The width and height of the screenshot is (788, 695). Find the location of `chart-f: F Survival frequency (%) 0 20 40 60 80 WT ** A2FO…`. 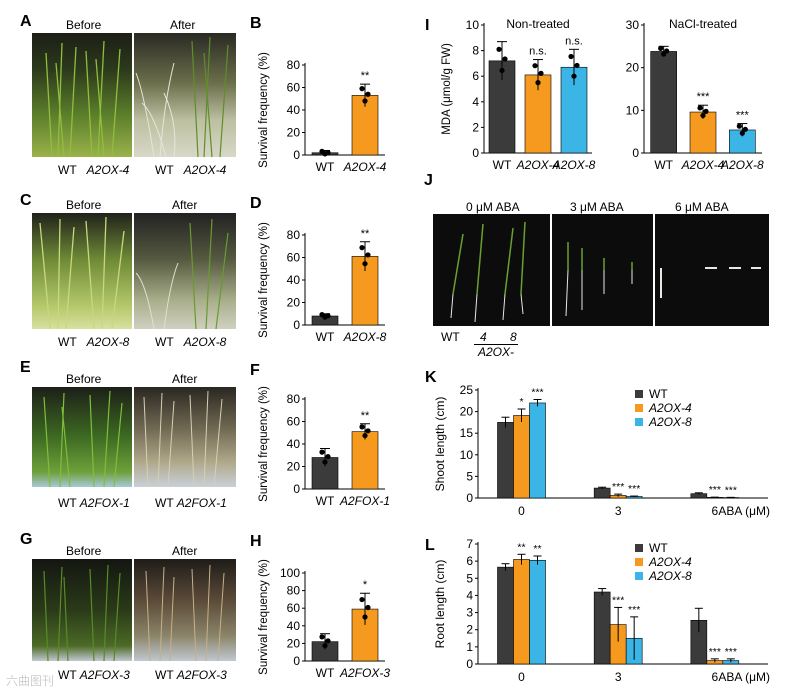

chart-f: F Survival frequency (%) 0 20 40 60 80 WT ** A2FO… is located at coordinates (320, 435).